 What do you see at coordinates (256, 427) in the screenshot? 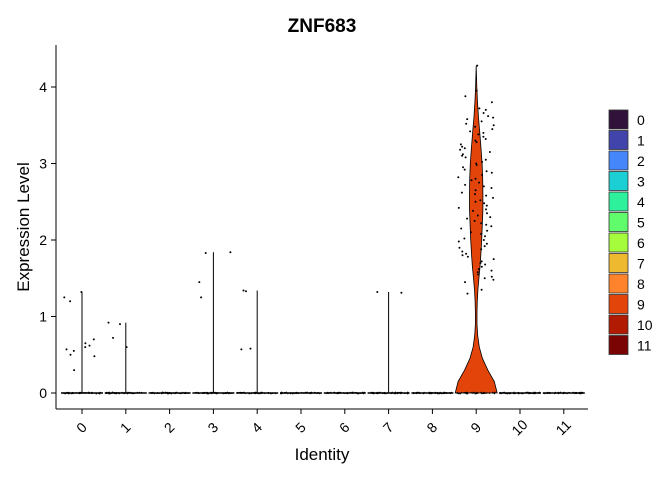
I see `x-tick-label: 4` at bounding box center [256, 427].